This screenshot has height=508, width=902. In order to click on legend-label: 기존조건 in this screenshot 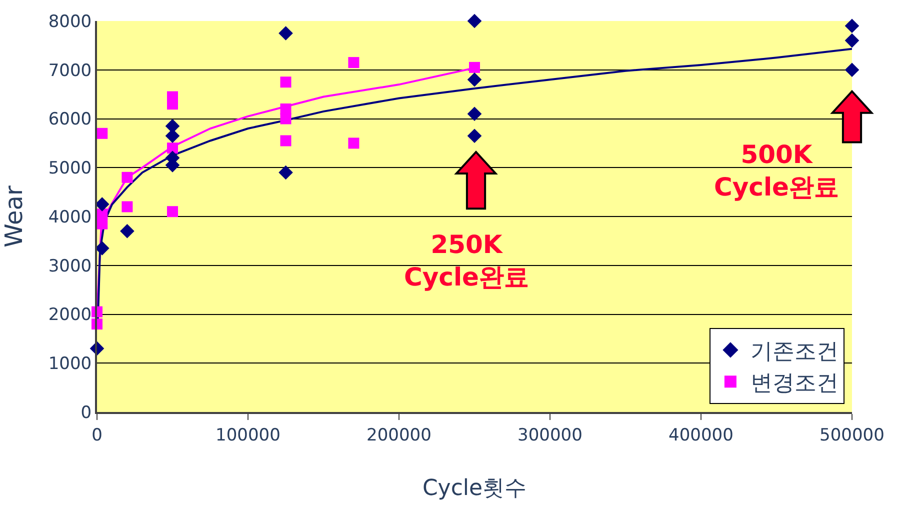, I will do `click(794, 352)`.